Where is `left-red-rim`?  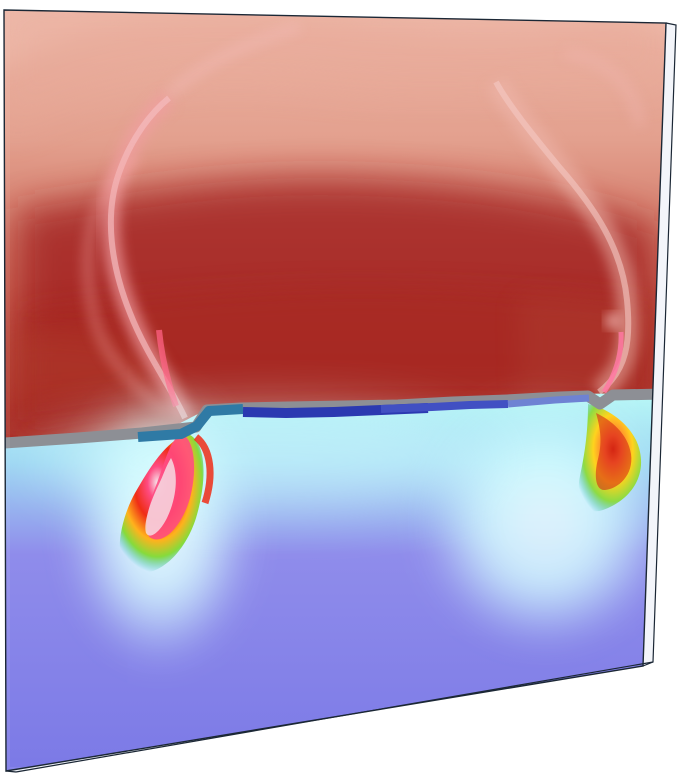 left-red-rim is located at coordinates (203, 469).